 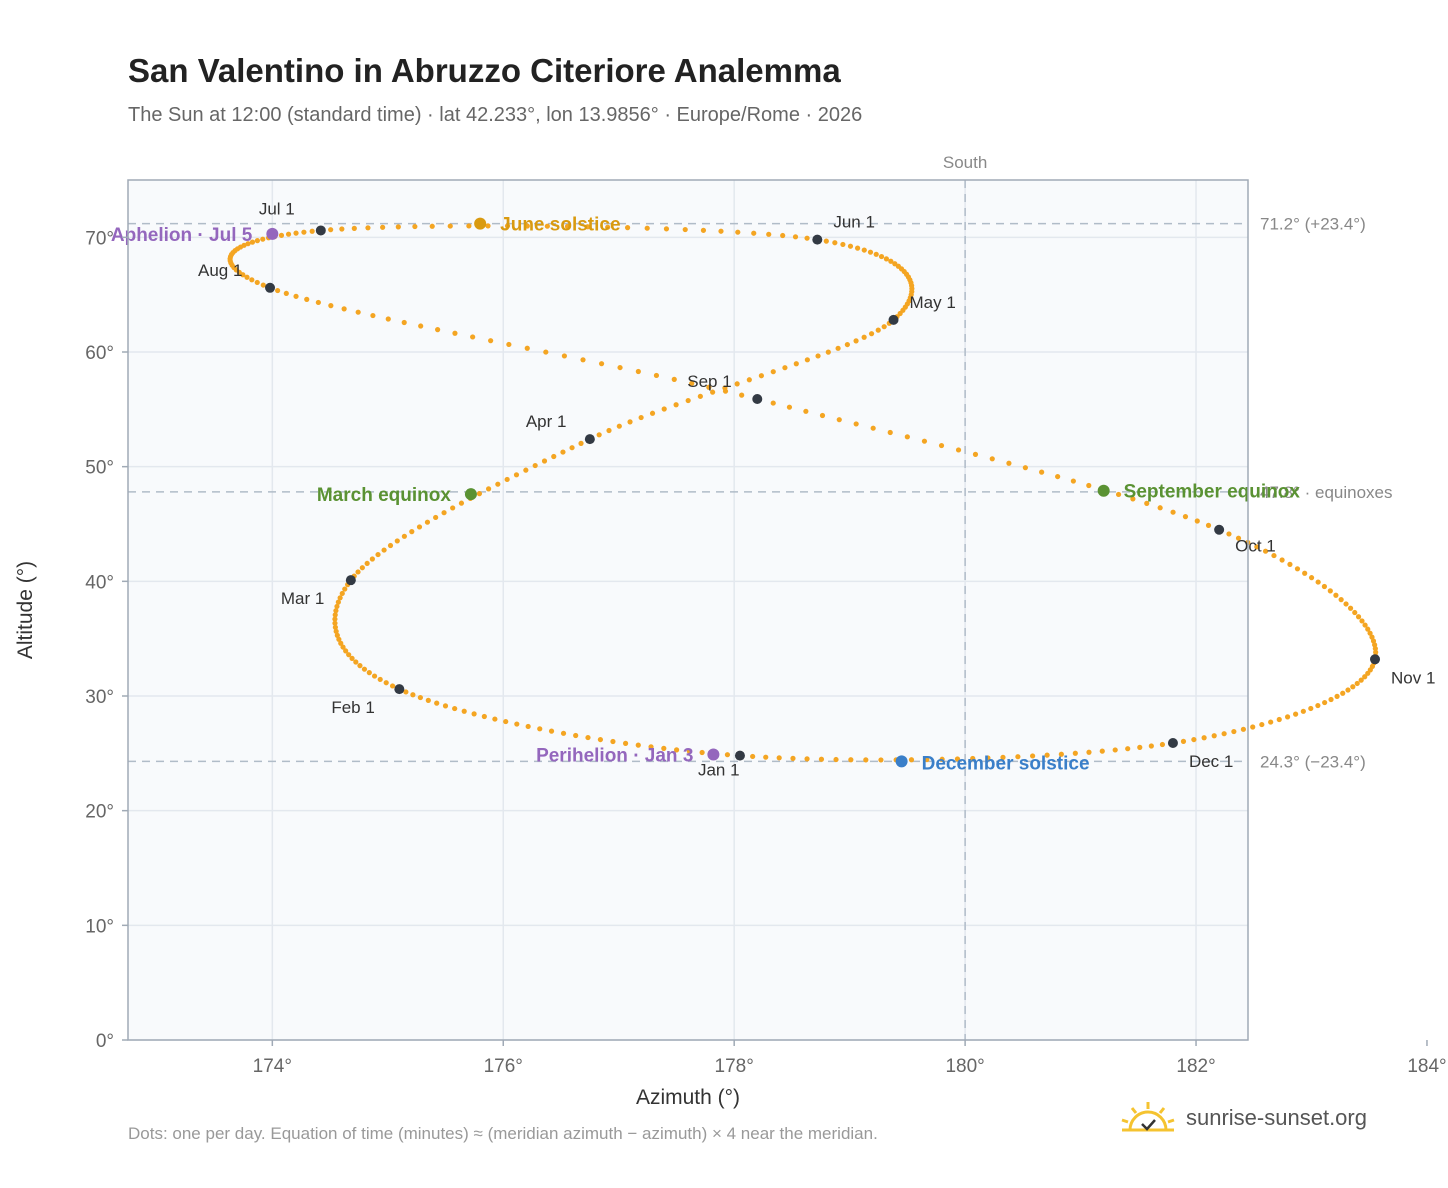 What do you see at coordinates (1313, 761) in the screenshot?
I see `reference-line-label: 24.3° (−23.4°)` at bounding box center [1313, 761].